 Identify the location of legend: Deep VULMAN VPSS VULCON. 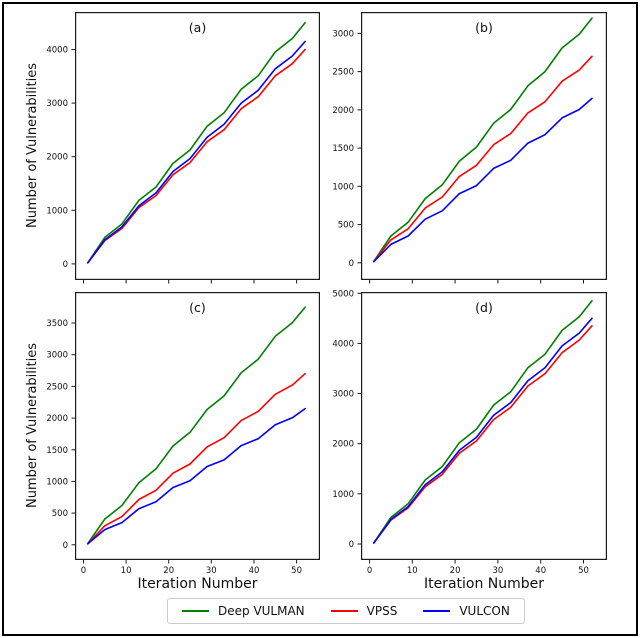
(346, 611).